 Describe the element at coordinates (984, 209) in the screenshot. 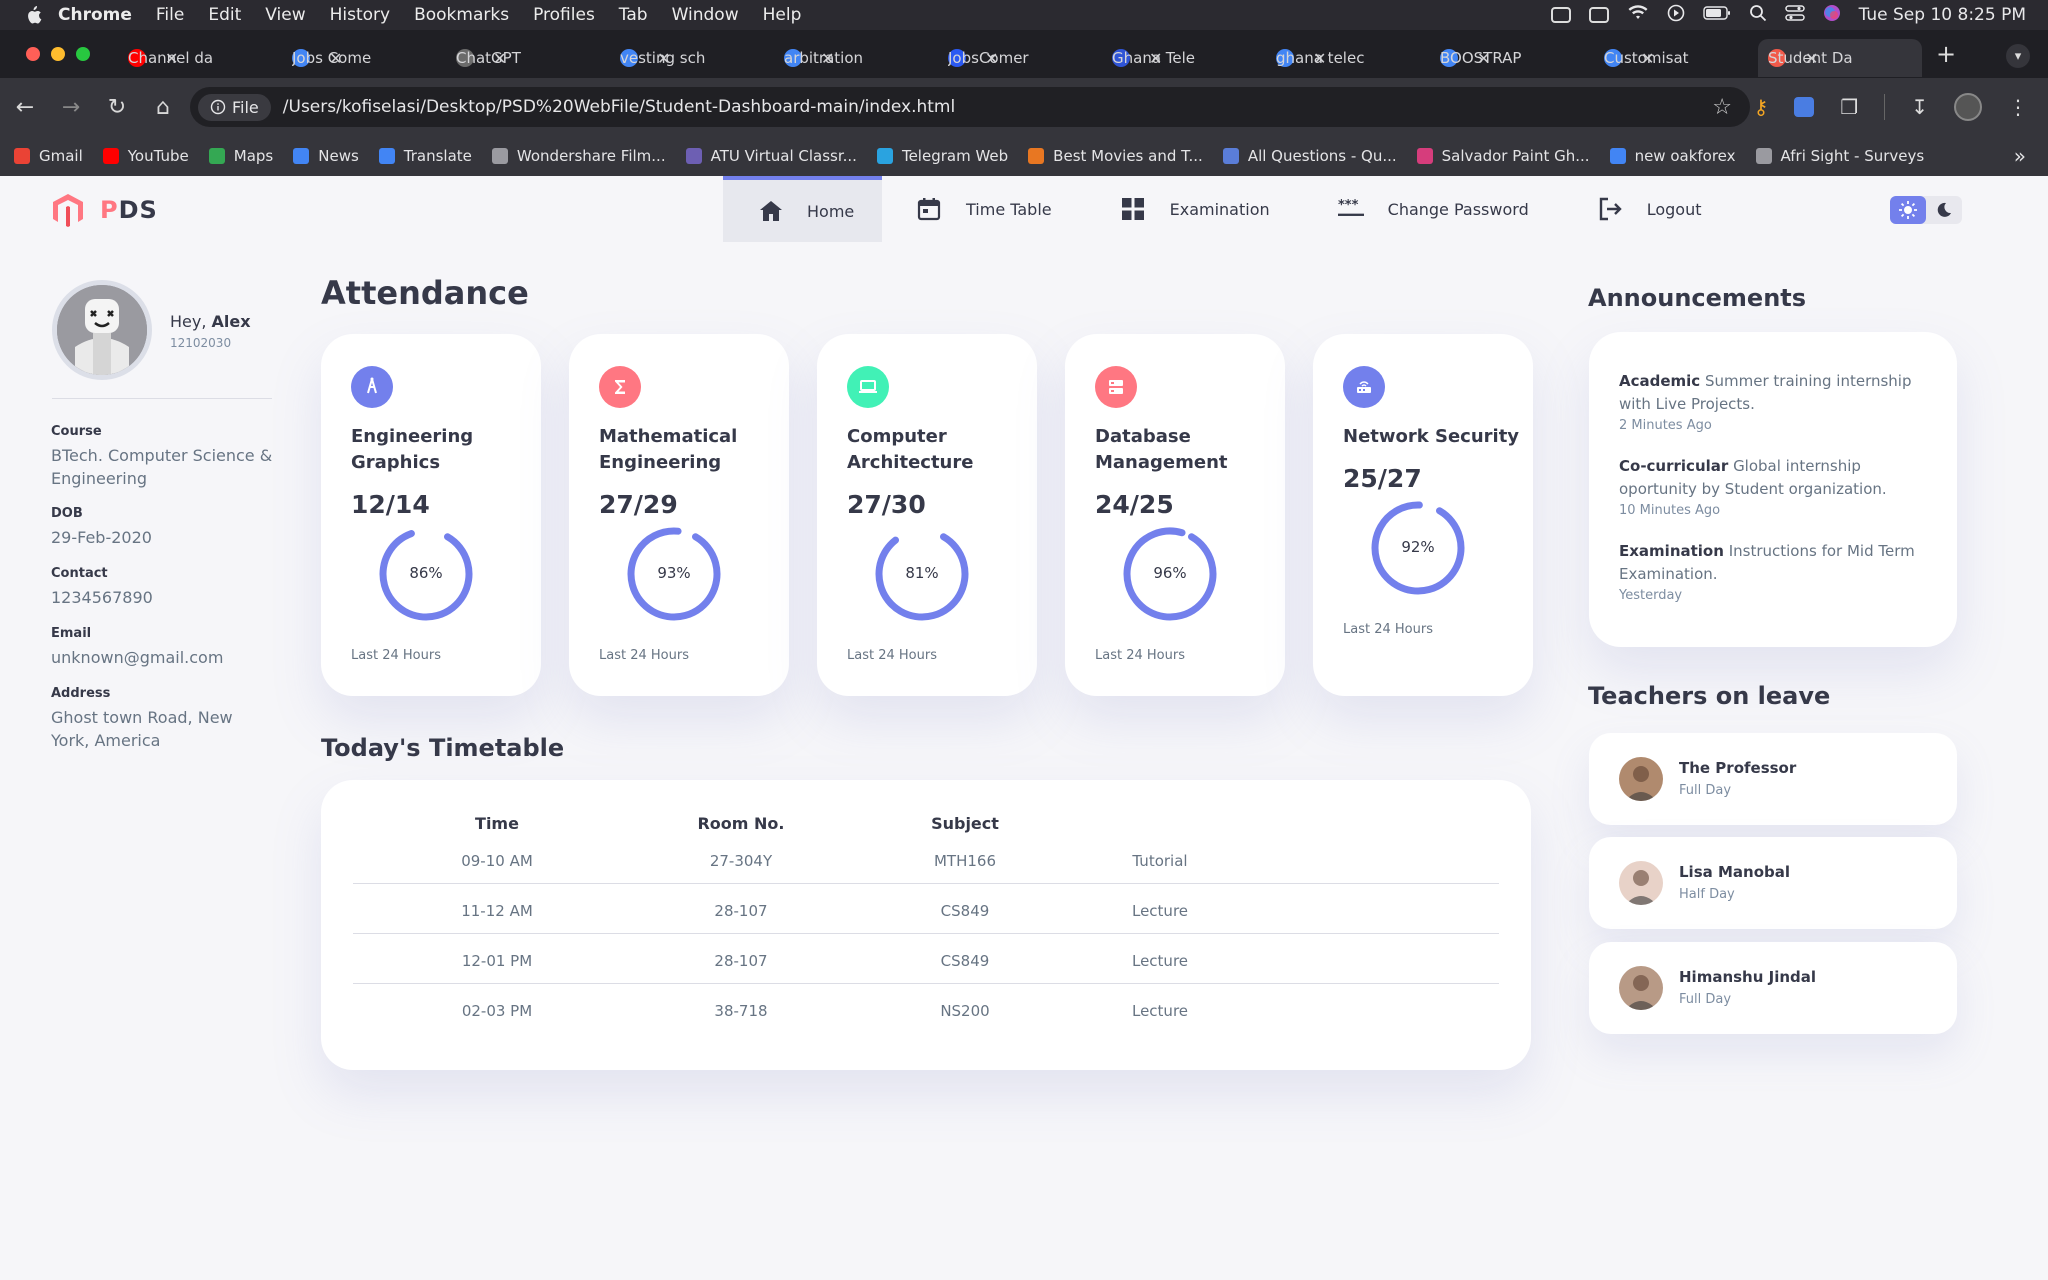

I see `nav-time-table: Time Table` at that location.